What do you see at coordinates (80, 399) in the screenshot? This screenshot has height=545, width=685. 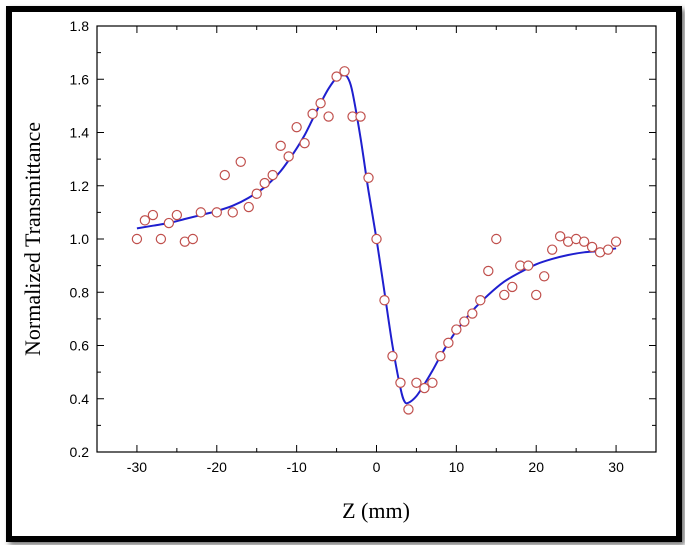 I see `y-tick-label: 0.4` at bounding box center [80, 399].